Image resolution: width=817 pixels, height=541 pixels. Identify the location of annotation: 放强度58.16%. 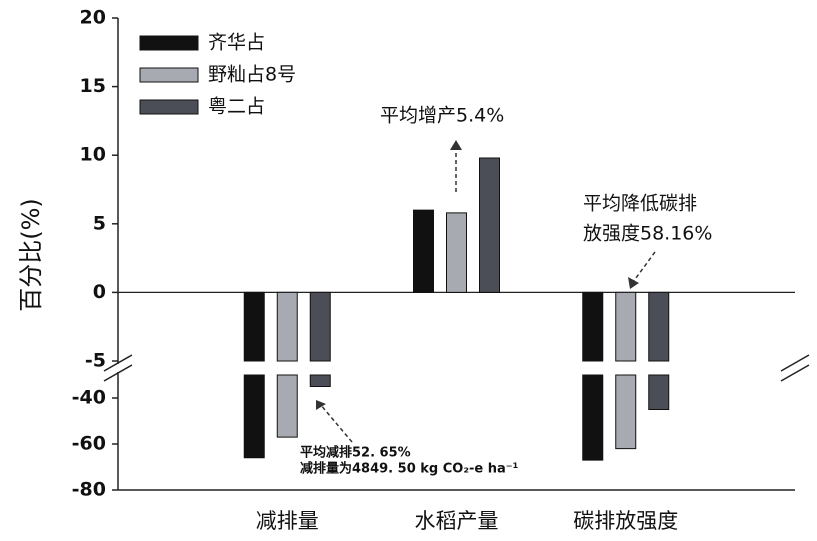
(647, 234).